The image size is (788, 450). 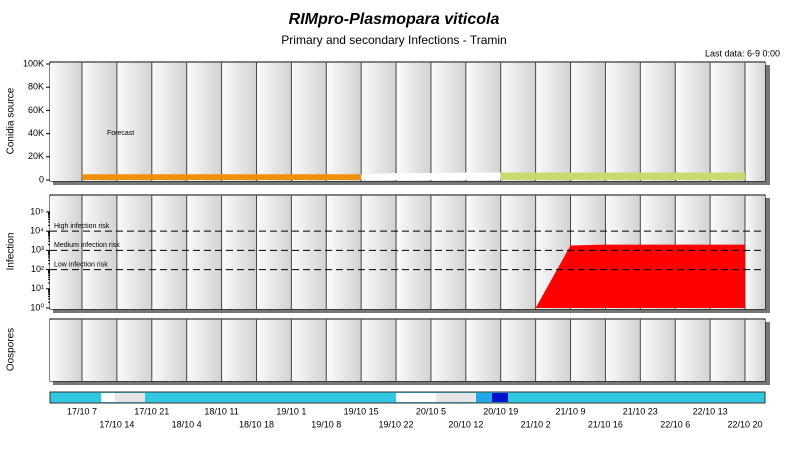 What do you see at coordinates (37, 211) in the screenshot?
I see `y-tick-label: 10⁵` at bounding box center [37, 211].